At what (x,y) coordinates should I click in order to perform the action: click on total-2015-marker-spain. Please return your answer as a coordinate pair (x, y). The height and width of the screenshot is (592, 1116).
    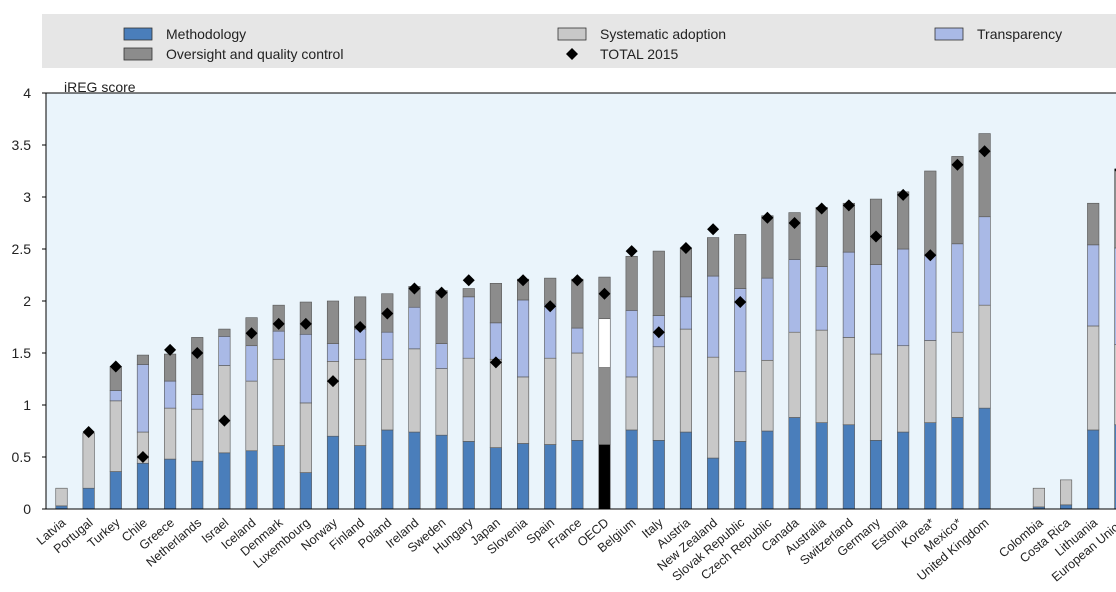
    Looking at the image, I should click on (550, 306).